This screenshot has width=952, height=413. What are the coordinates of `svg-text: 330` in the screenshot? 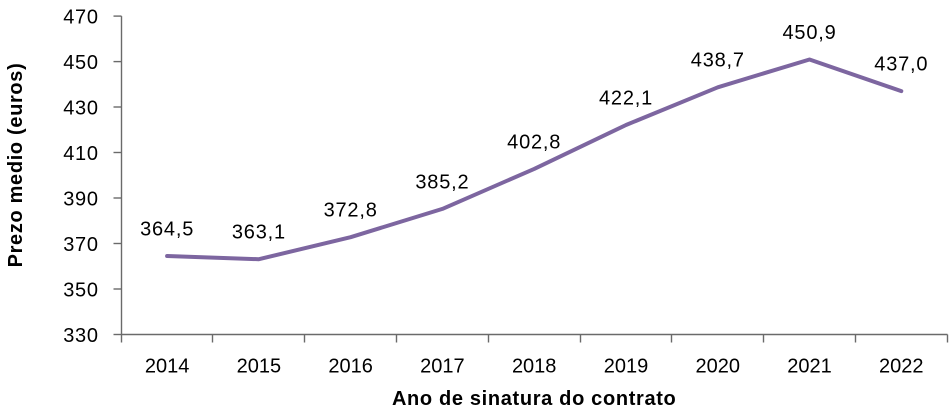 It's located at (80, 336).